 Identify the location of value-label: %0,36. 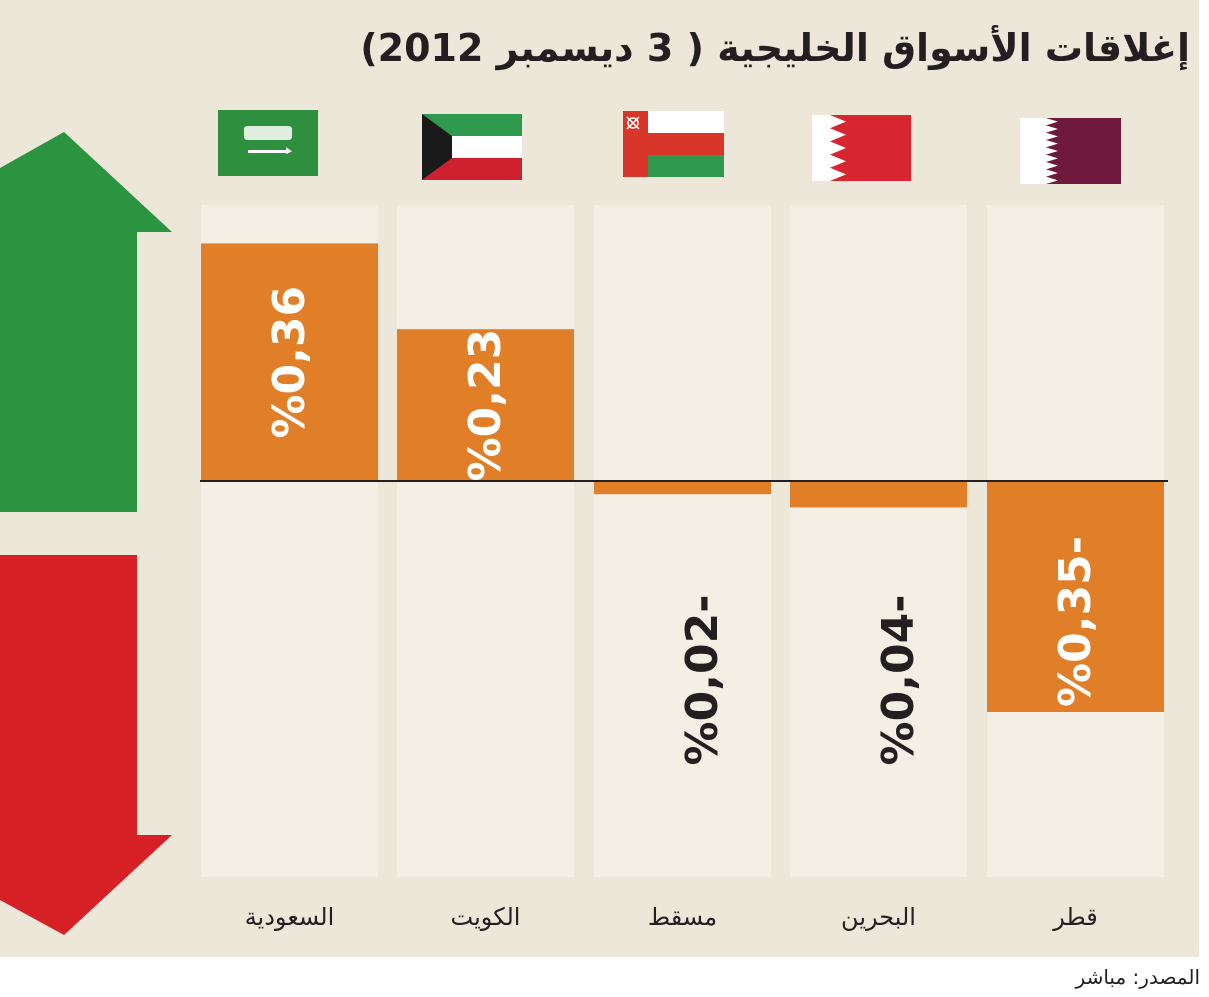
(289, 362).